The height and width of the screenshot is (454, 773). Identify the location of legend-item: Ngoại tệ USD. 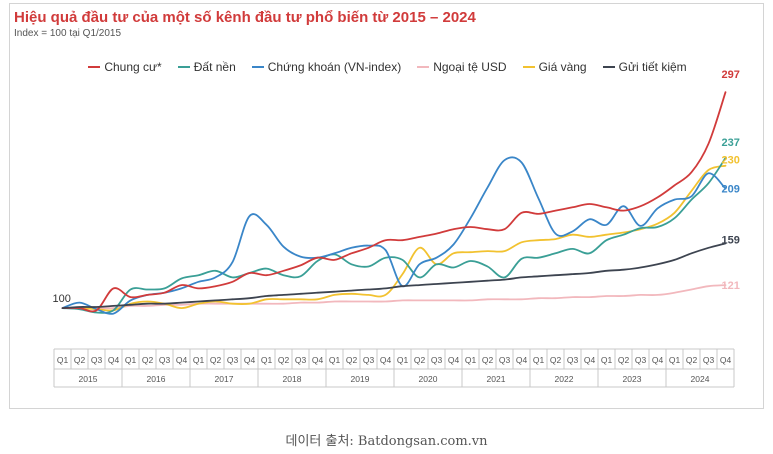
(462, 67).